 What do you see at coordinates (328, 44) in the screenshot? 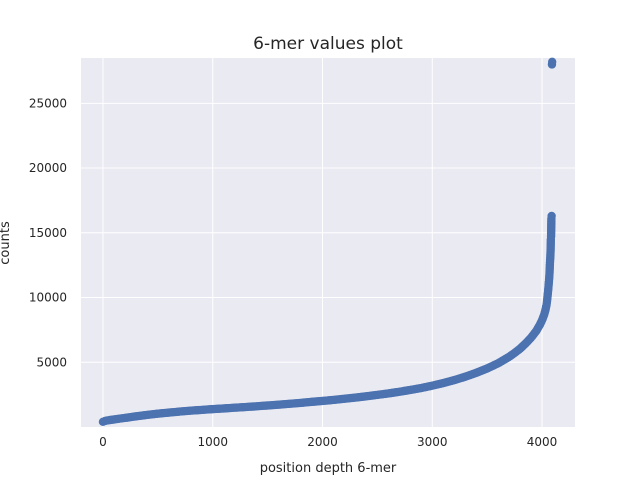
I see `chart-title: 6-mer values plot` at bounding box center [328, 44].